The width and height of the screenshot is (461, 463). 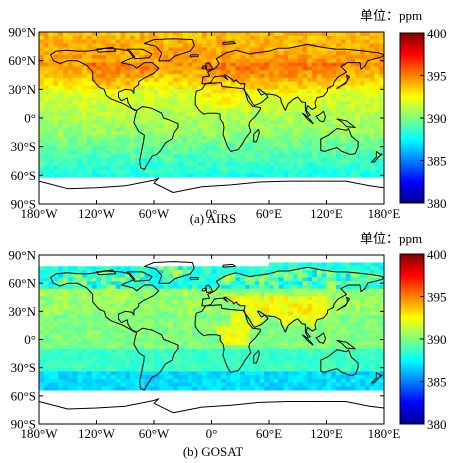 What do you see at coordinates (213, 451) in the screenshot?
I see `panel-caption: (b) GOSAT` at bounding box center [213, 451].